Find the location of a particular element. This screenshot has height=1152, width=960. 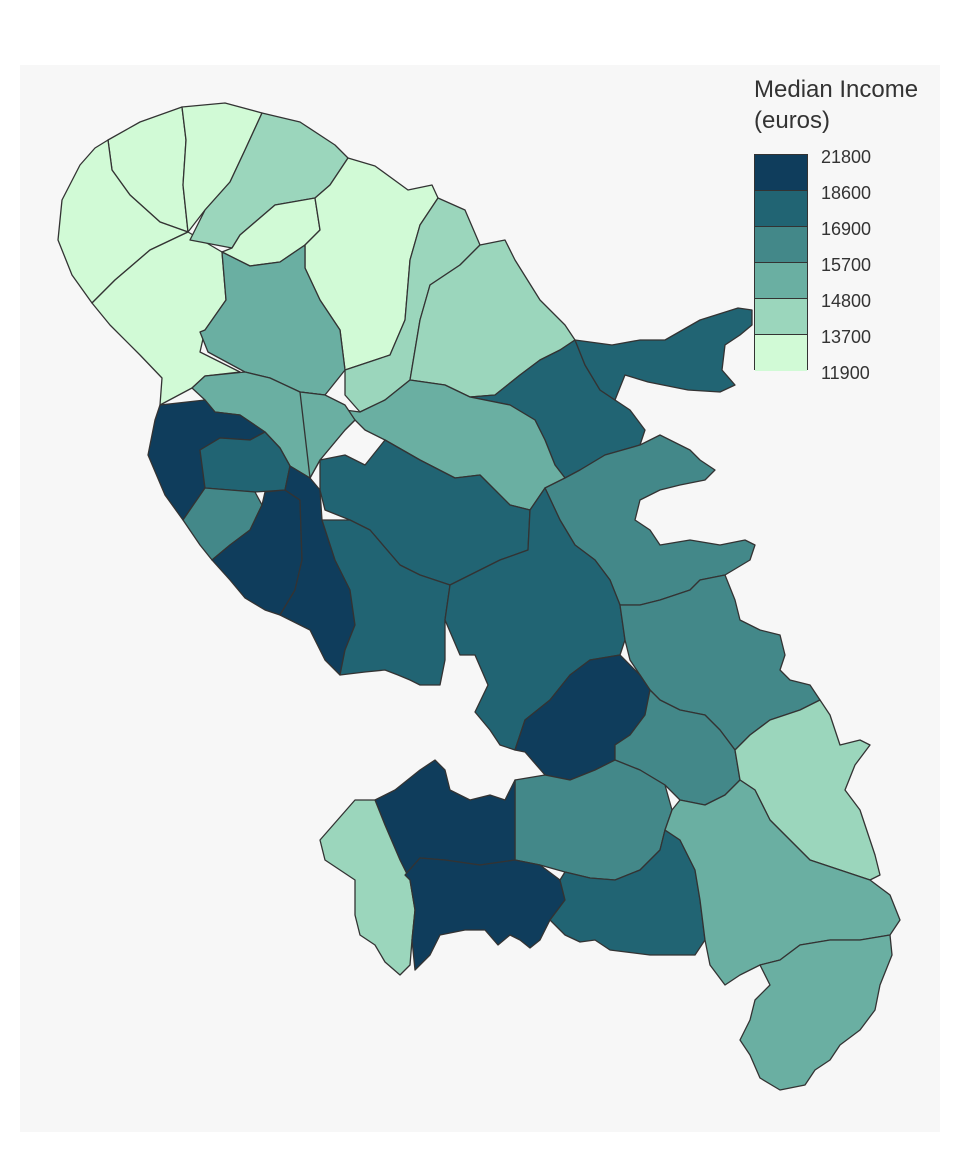

legend-tick-label: 15700 is located at coordinates (846, 265).